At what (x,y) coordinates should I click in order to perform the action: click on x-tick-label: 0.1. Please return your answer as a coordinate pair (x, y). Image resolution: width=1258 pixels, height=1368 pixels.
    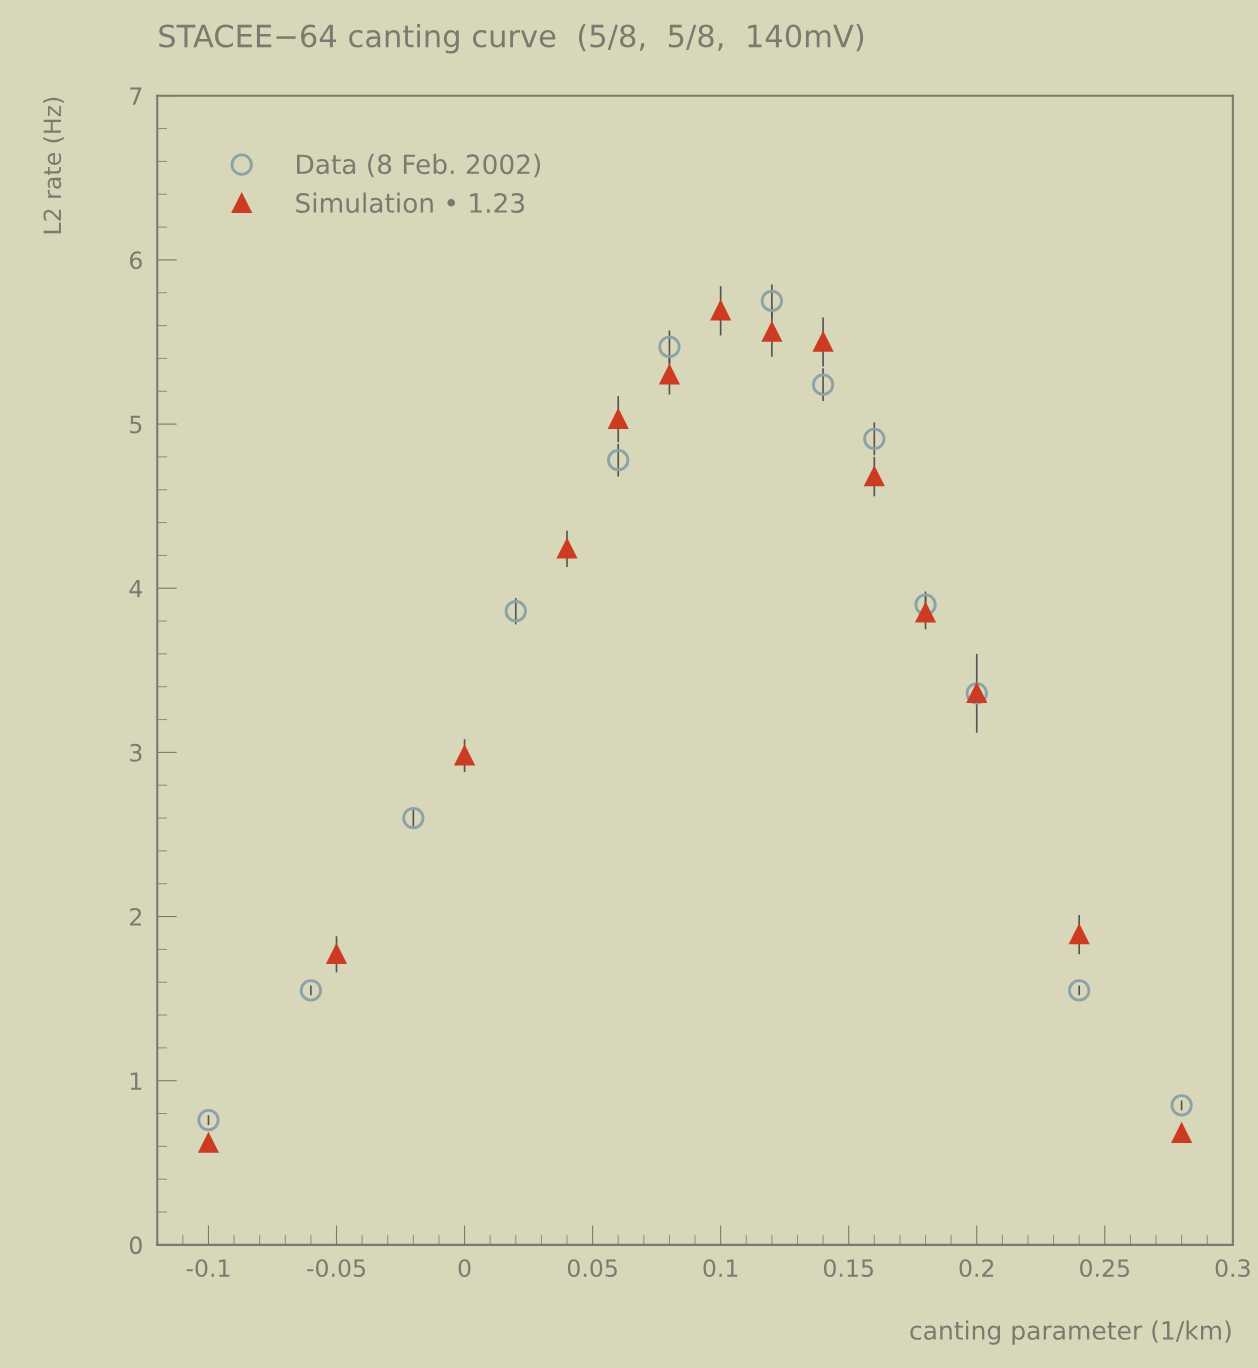
    Looking at the image, I should click on (720, 1268).